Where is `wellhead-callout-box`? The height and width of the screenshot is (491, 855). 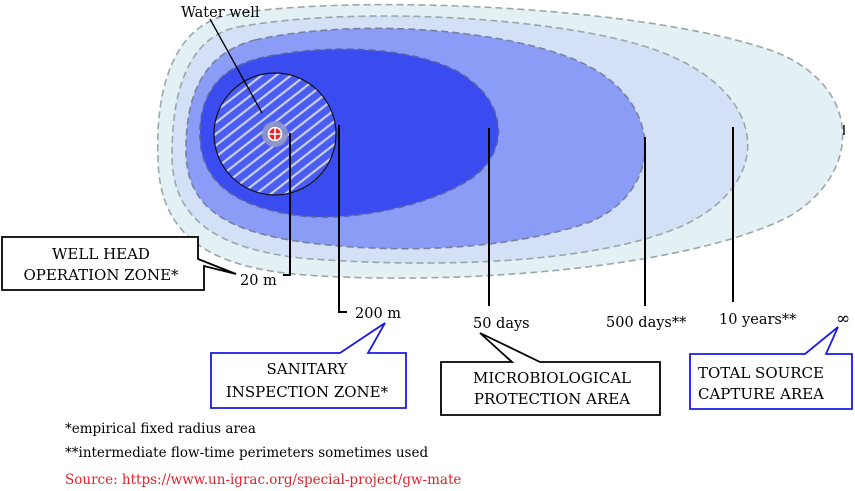 wellhead-callout-box is located at coordinates (119, 263).